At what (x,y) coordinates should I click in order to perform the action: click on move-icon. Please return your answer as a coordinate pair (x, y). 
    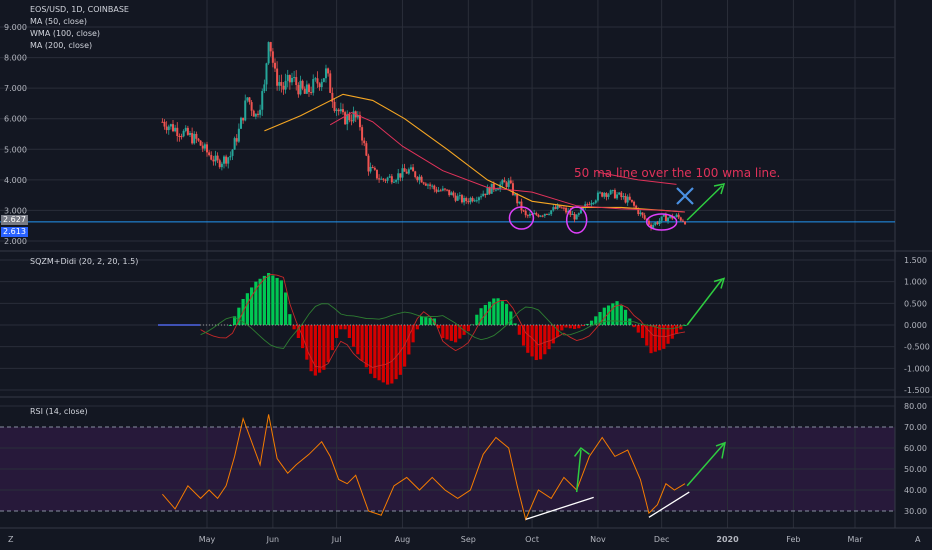
    Looking at the image, I should click on (685, 196).